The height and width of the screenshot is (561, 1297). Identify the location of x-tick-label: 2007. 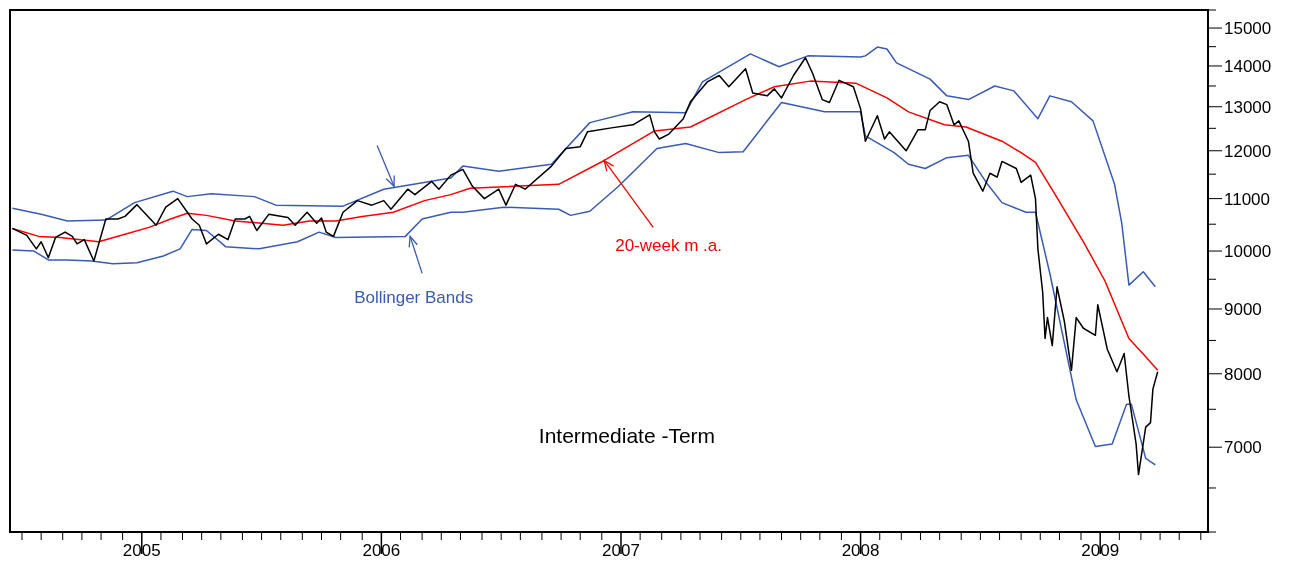
(621, 550).